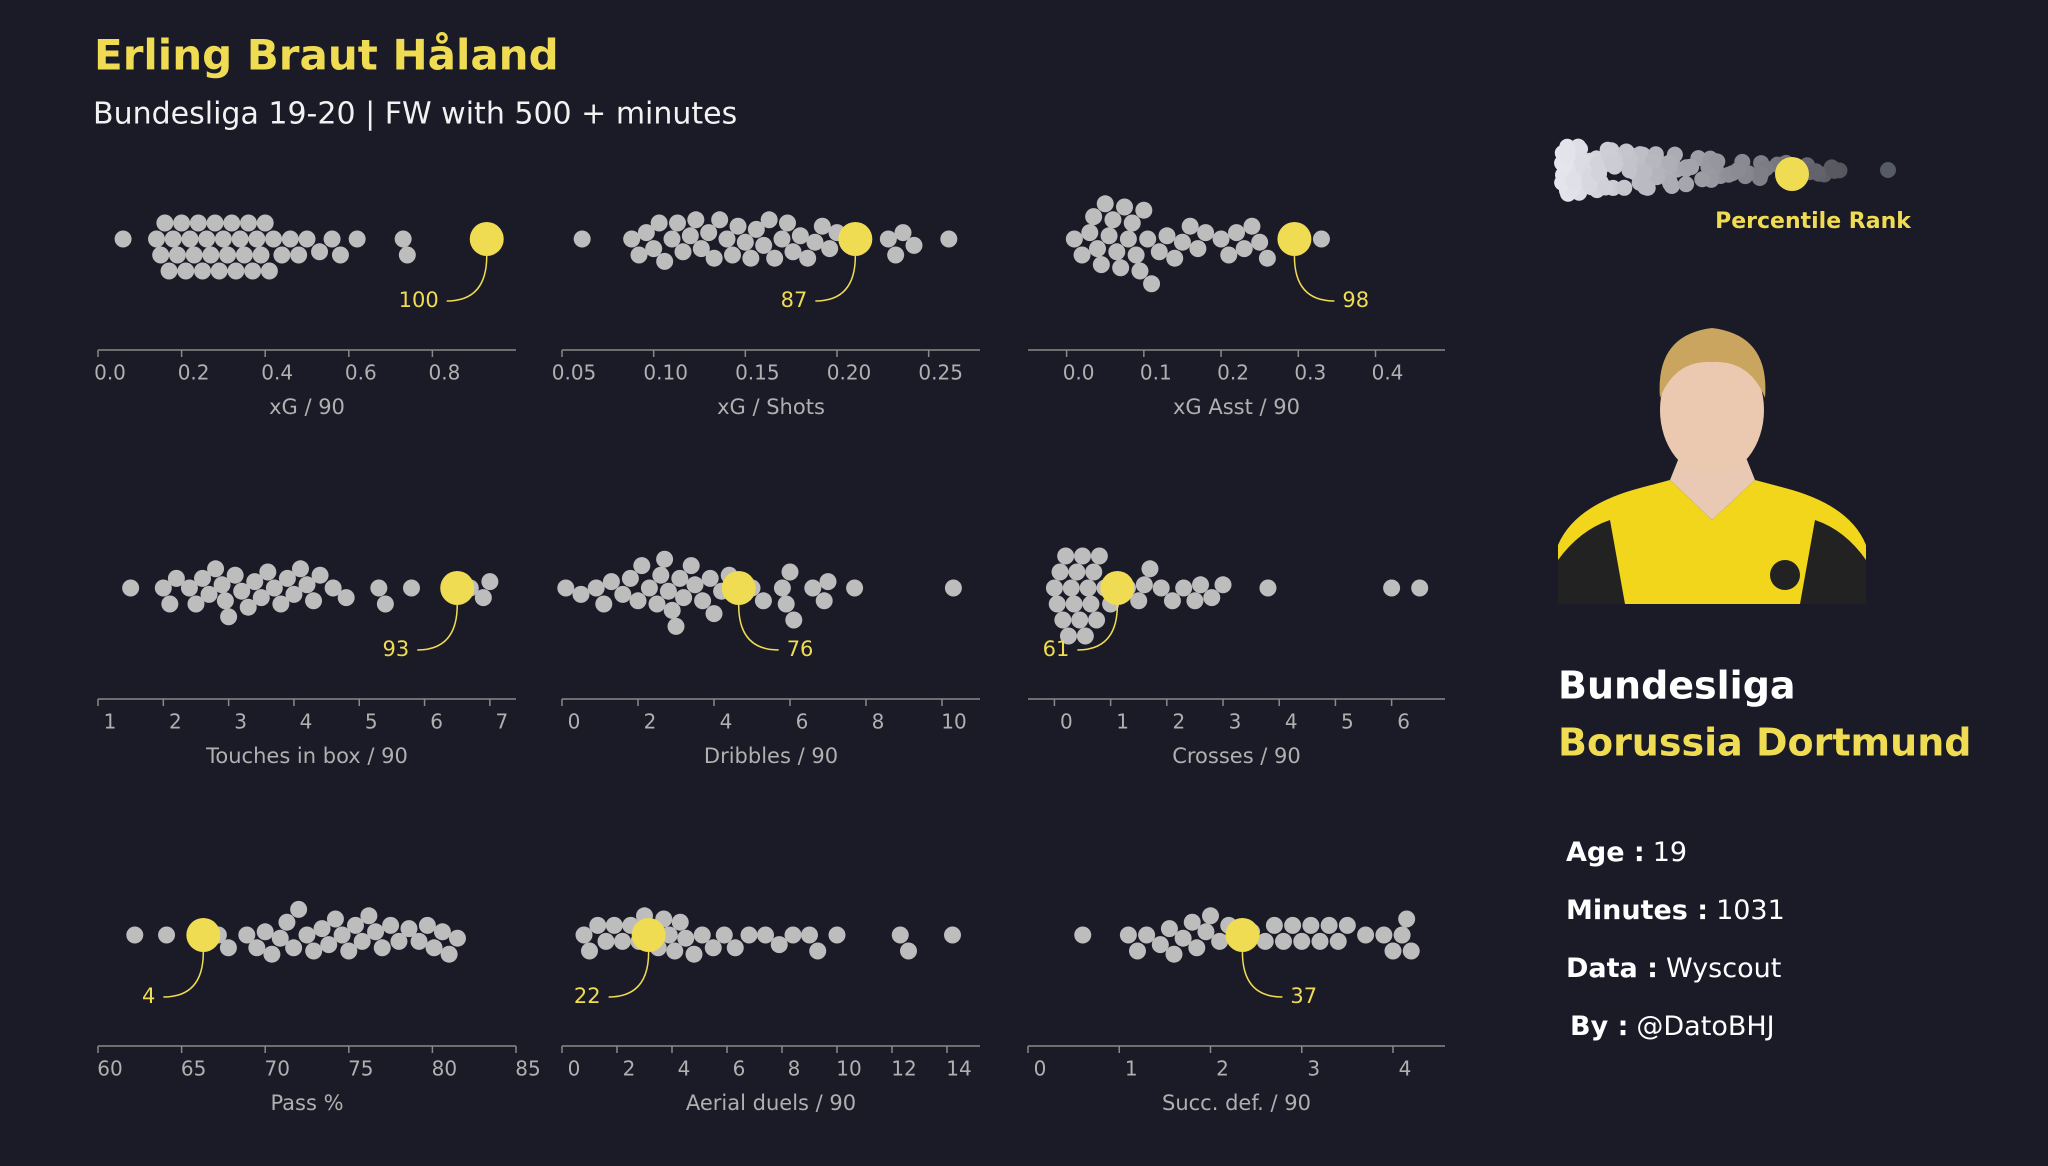 The height and width of the screenshot is (1166, 2048). I want to click on x-tick-label: 7, so click(502, 722).